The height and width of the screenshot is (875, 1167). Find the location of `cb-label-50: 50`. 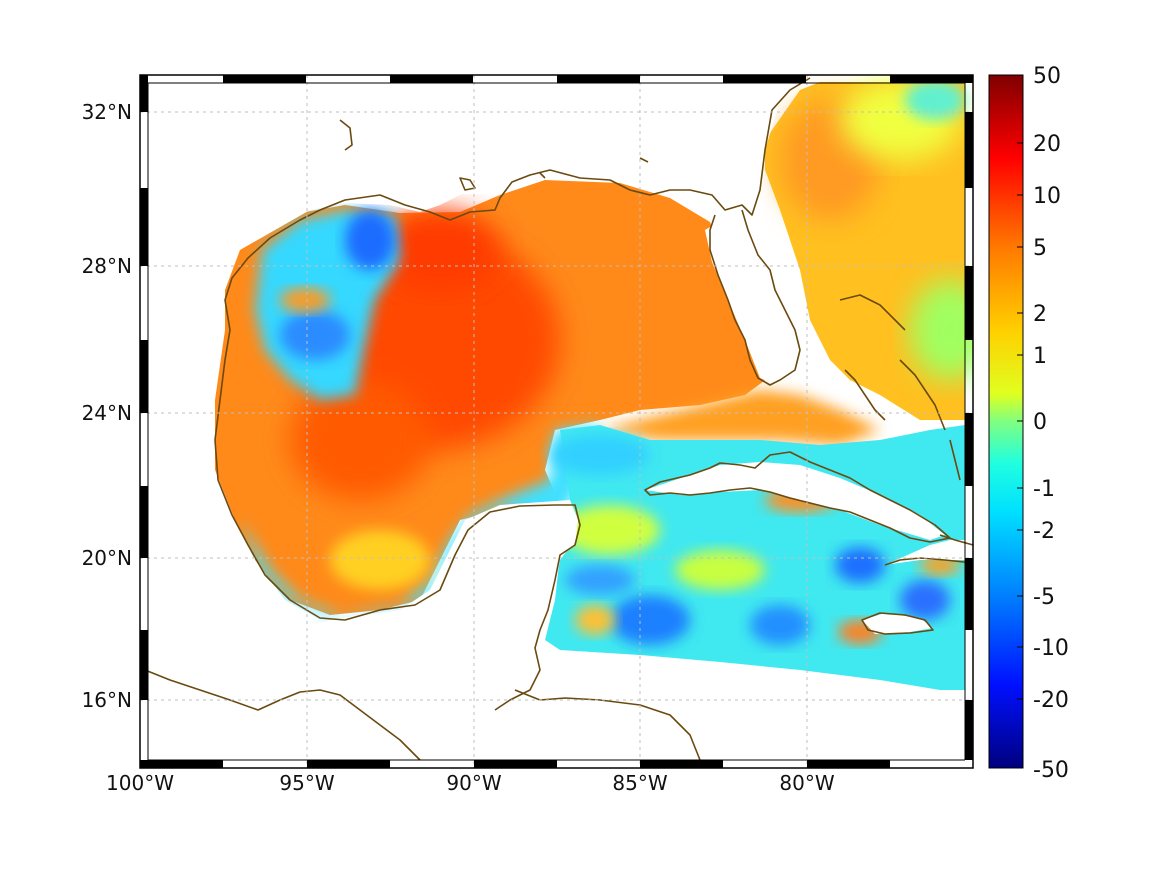

cb-label-50: 50 is located at coordinates (1047, 76).